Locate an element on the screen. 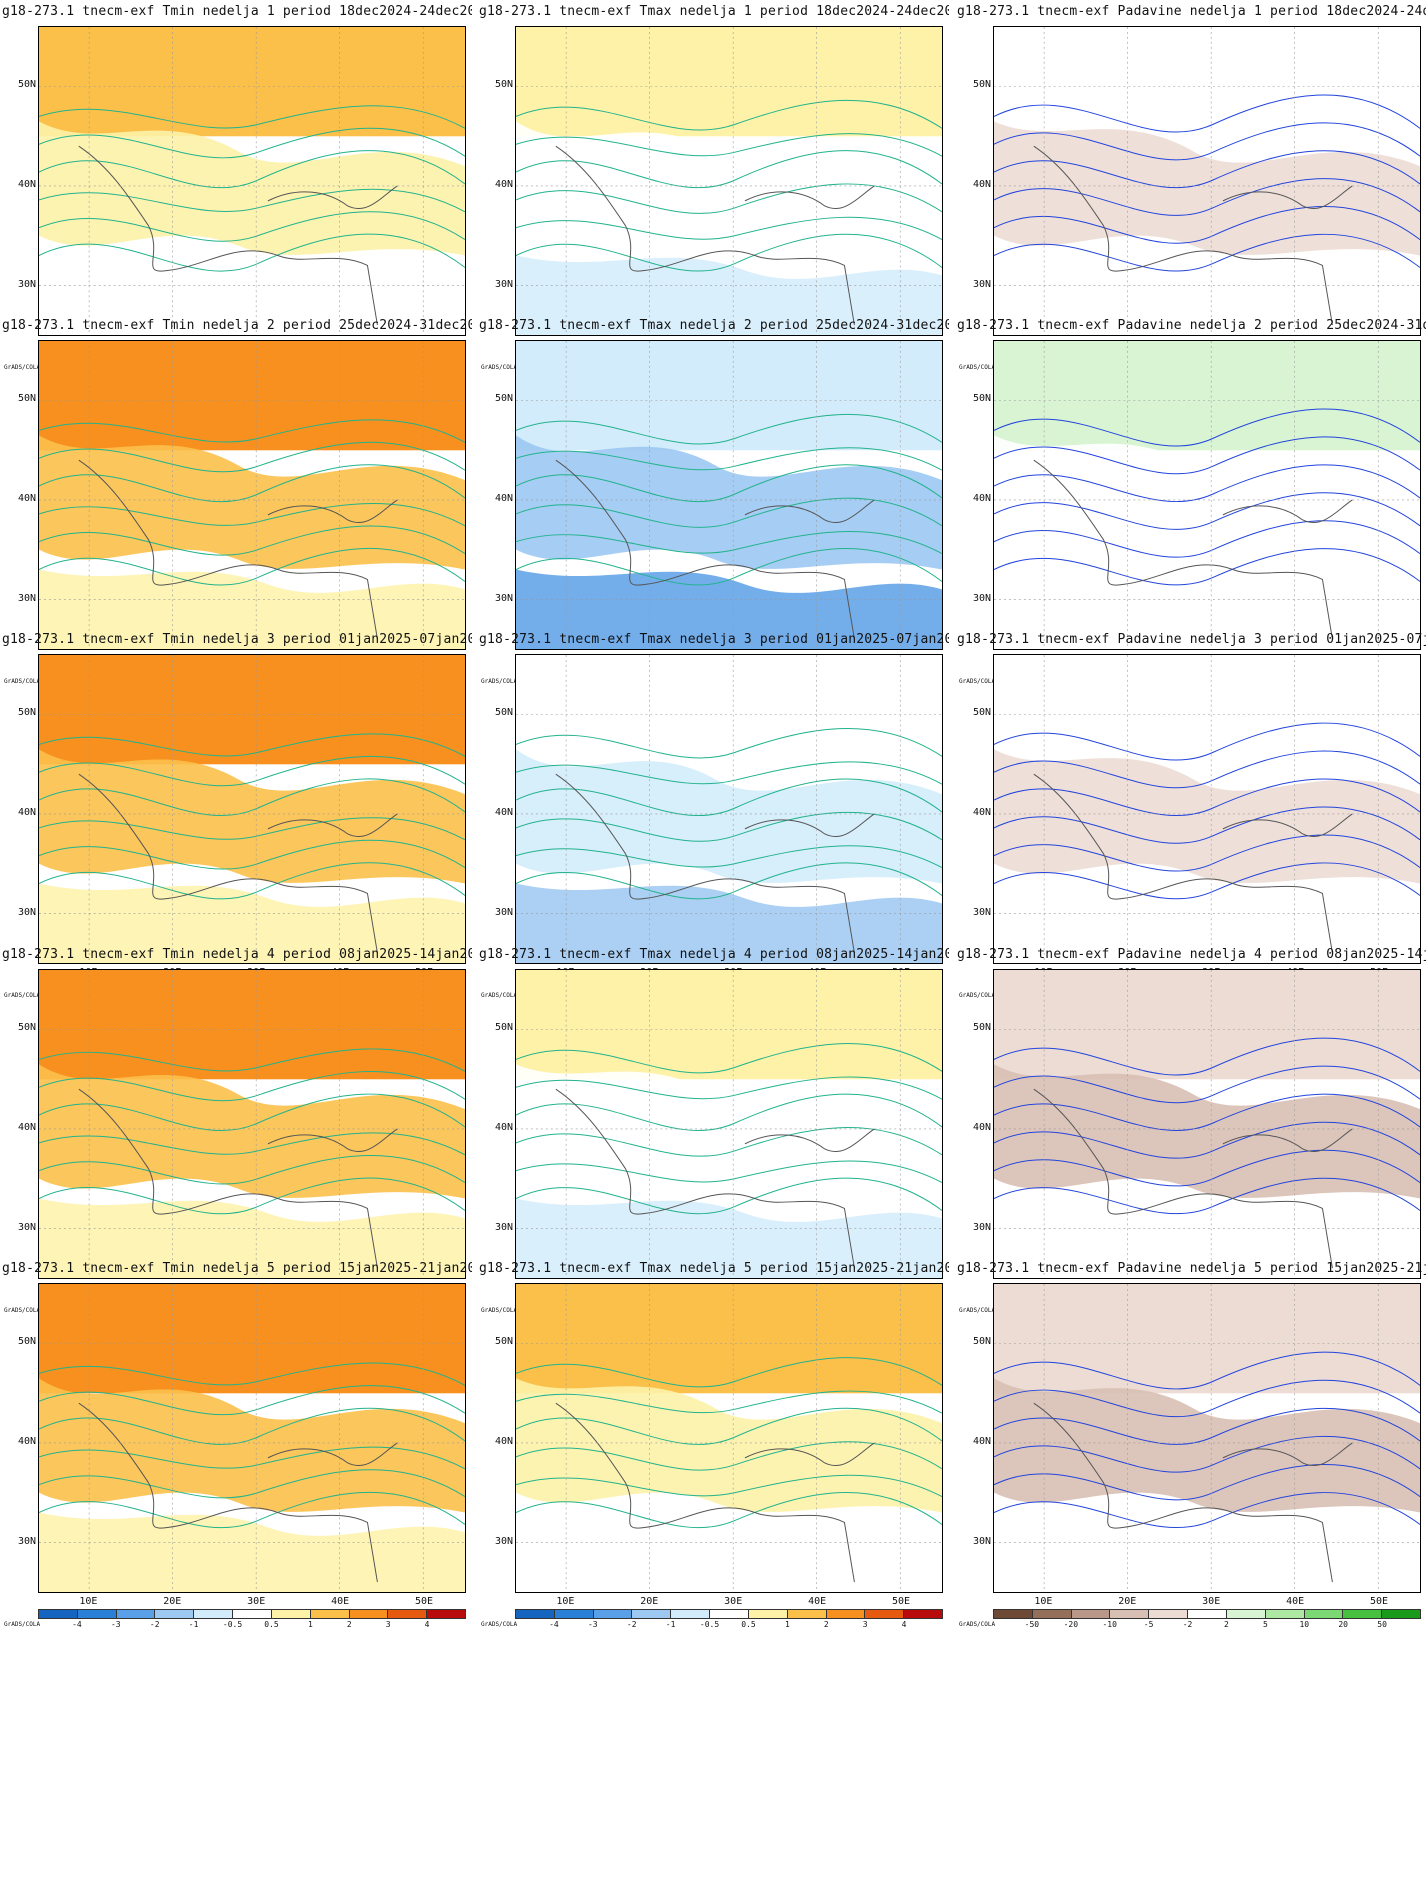 The image size is (1426, 1895). lon-label: 30E is located at coordinates (1211, 1601).